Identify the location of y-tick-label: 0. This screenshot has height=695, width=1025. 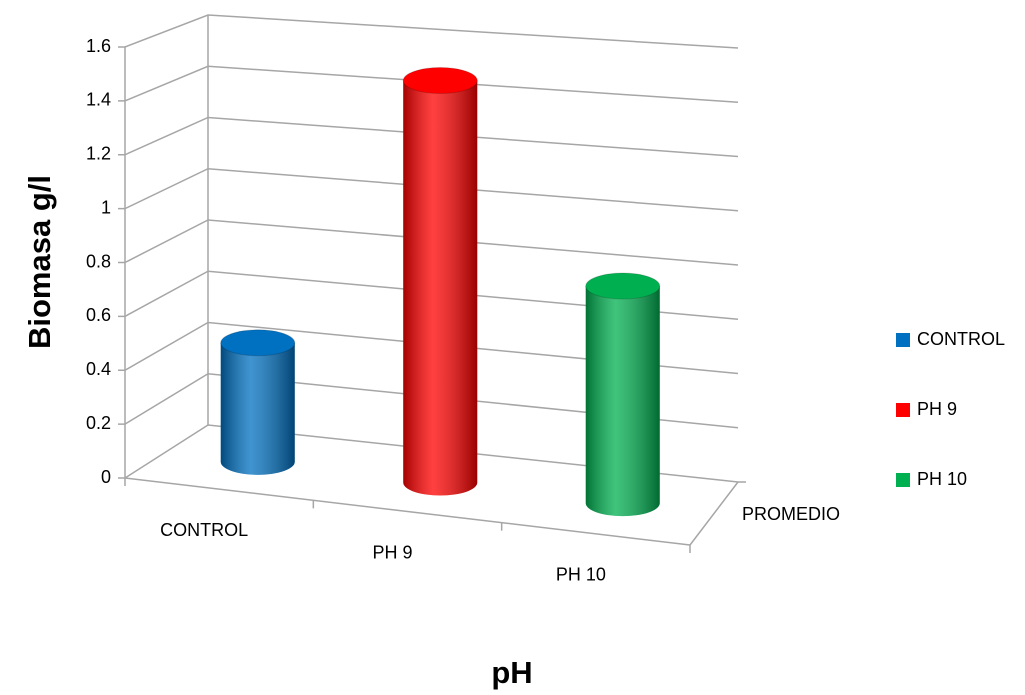
(106, 477).